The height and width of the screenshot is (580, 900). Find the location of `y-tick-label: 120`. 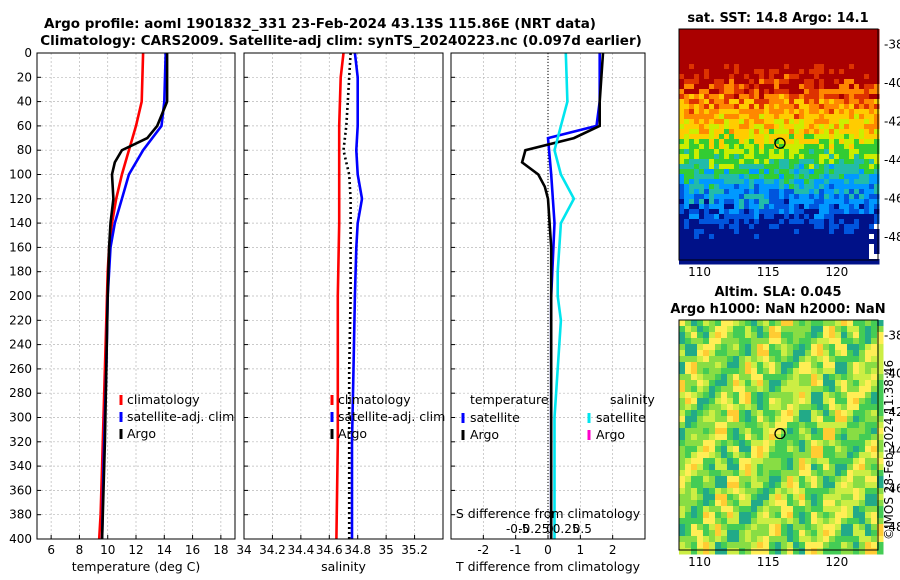

y-tick-label: 120 is located at coordinates (20, 199).